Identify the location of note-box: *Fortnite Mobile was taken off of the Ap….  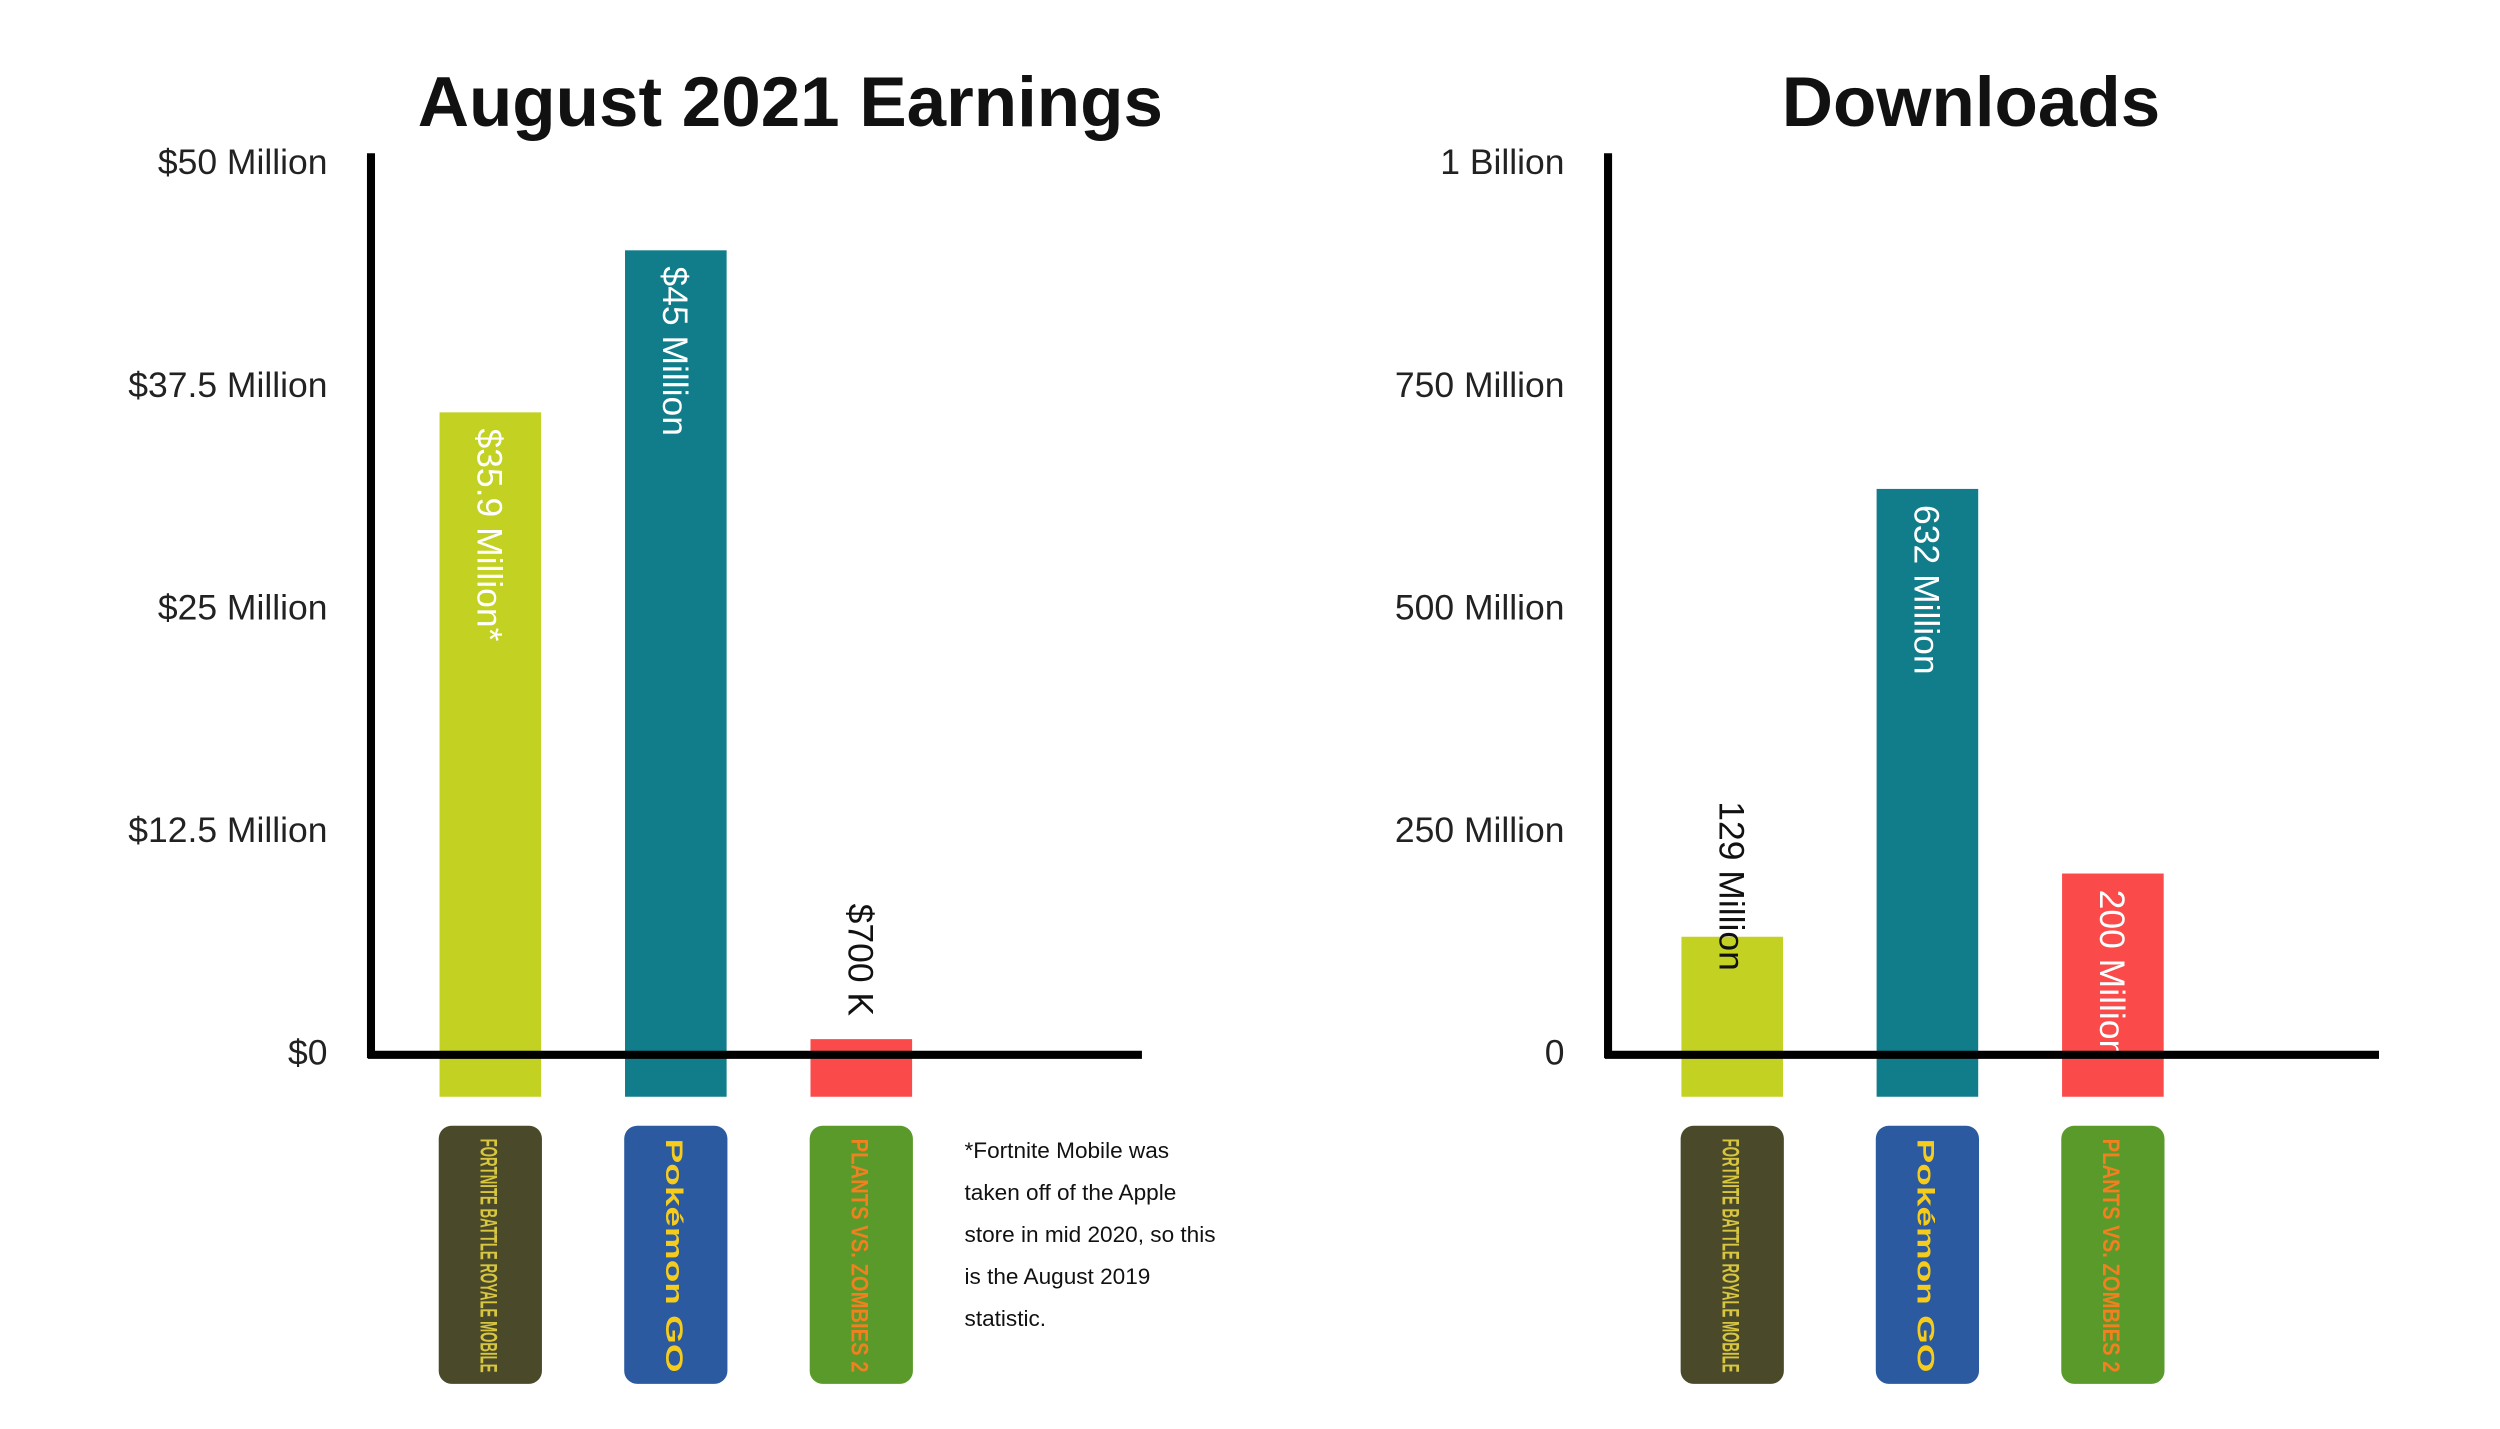
(1090, 1234).